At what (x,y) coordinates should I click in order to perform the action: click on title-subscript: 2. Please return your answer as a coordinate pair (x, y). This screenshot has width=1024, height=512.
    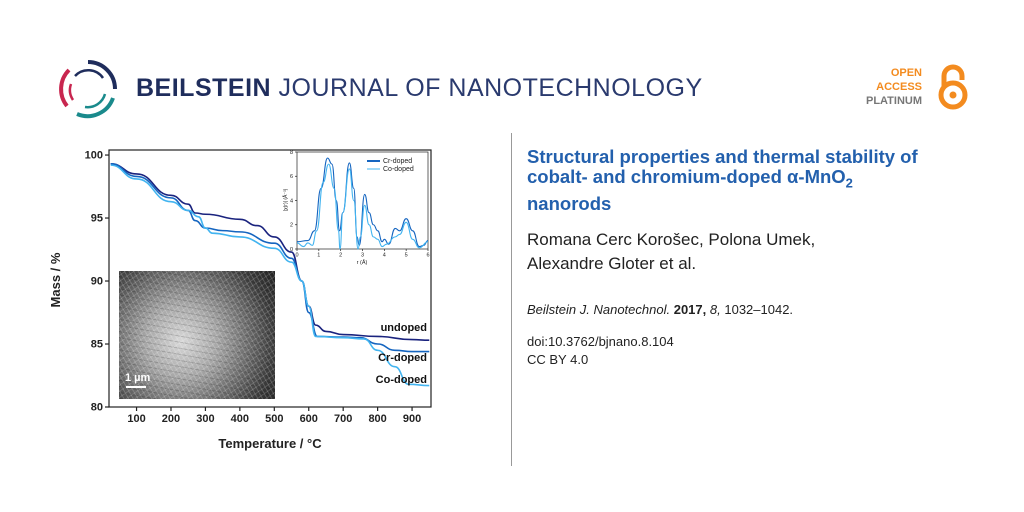
    Looking at the image, I should click on (849, 183).